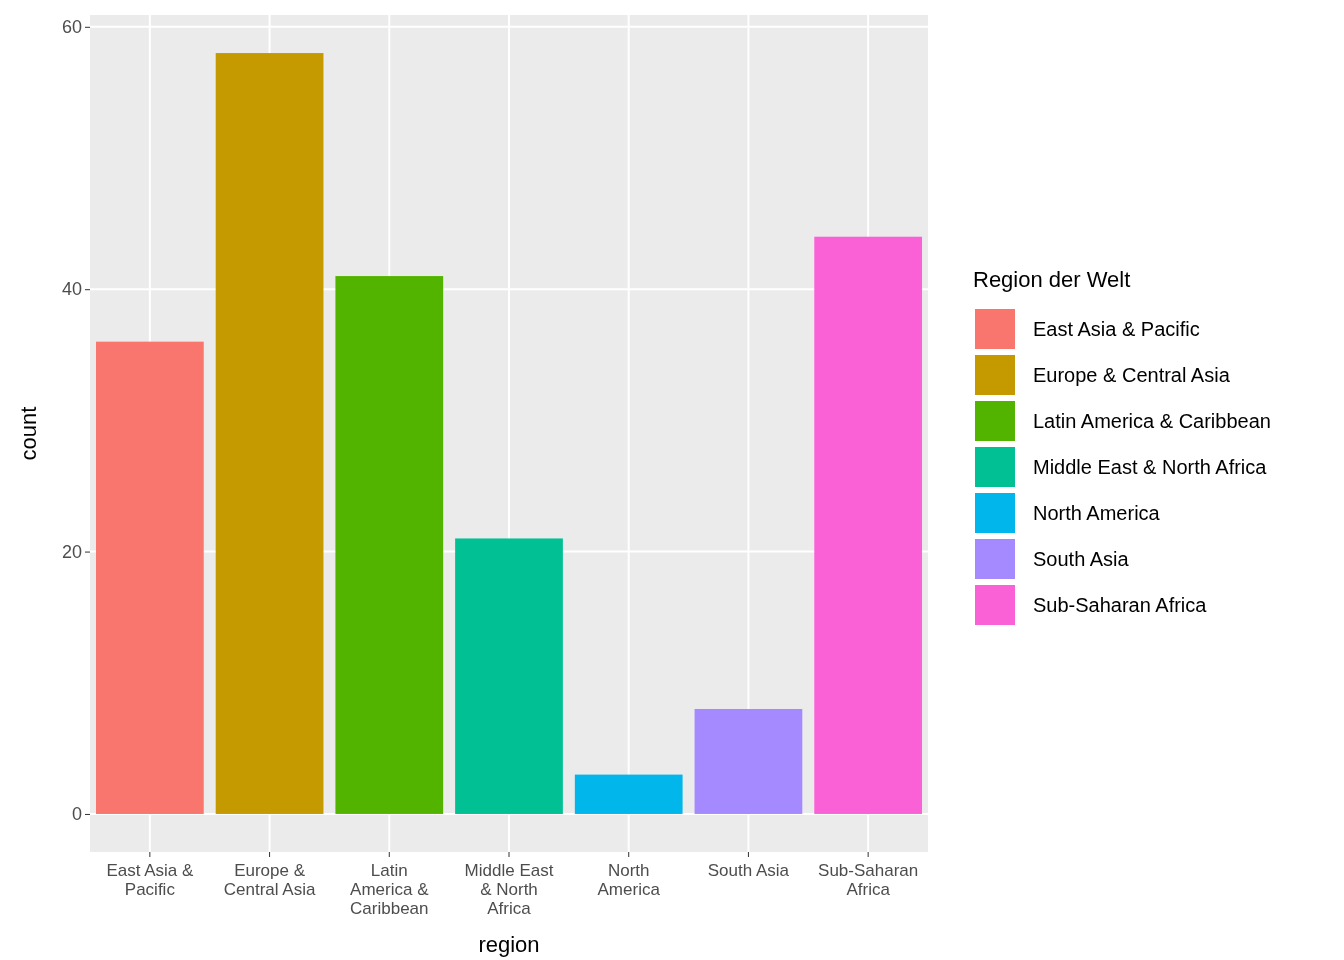 The width and height of the screenshot is (1344, 960). Describe the element at coordinates (76, 814) in the screenshot. I see `y-tick-label: 0` at that location.